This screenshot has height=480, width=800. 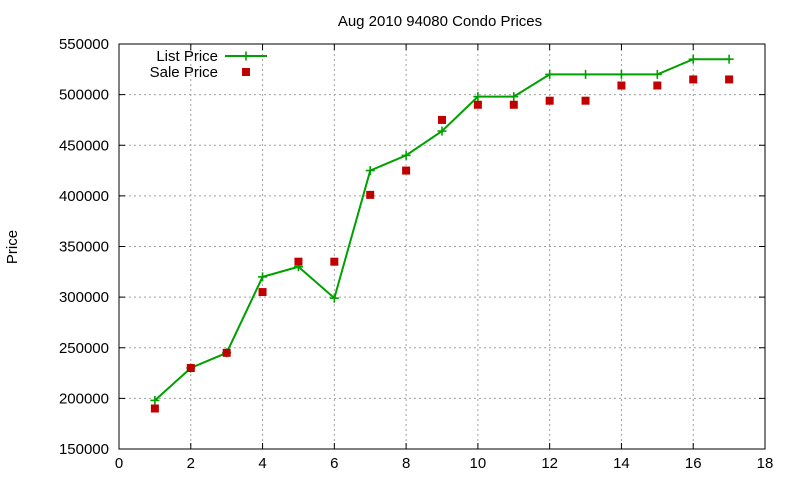 I want to click on x-tick-label: 8, so click(x=406, y=463).